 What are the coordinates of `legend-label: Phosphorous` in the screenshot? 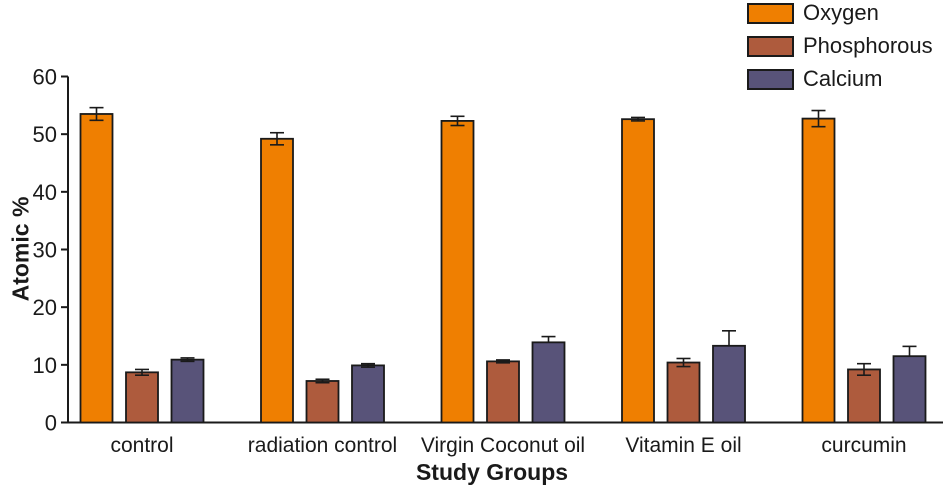 It's located at (868, 45).